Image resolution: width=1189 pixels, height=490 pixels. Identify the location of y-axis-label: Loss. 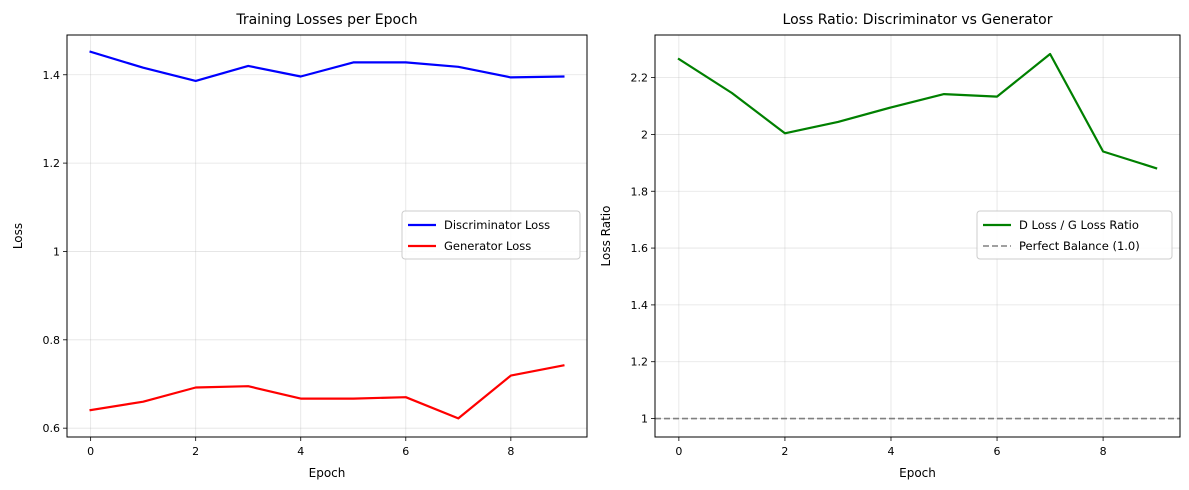
(18, 236).